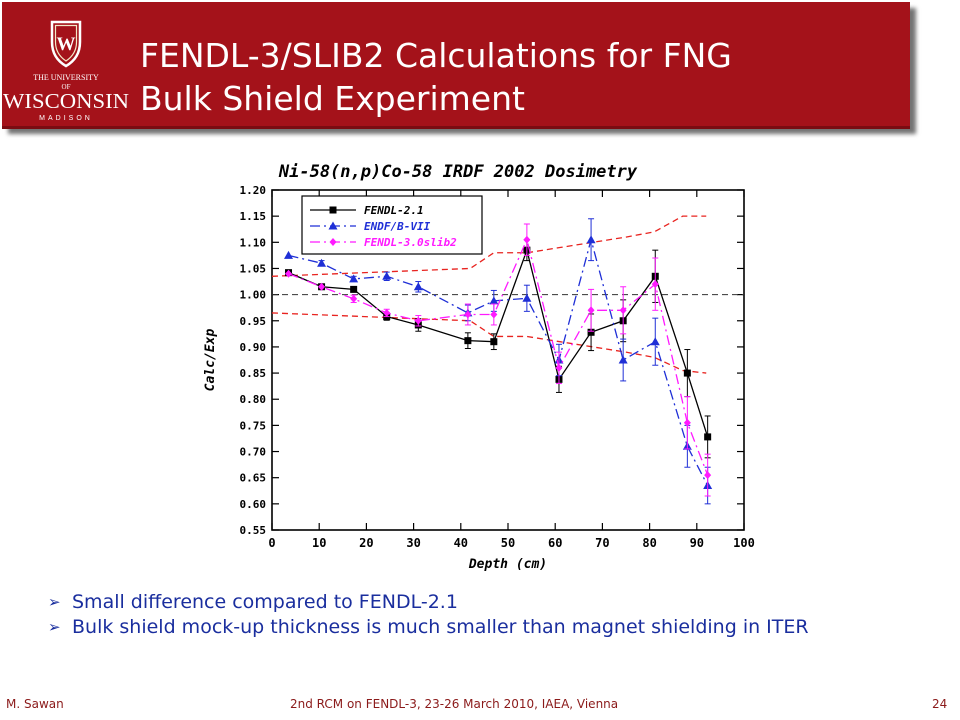 Image resolution: width=960 pixels, height=720 pixels. I want to click on y-tick-label: 0.85, so click(253, 373).